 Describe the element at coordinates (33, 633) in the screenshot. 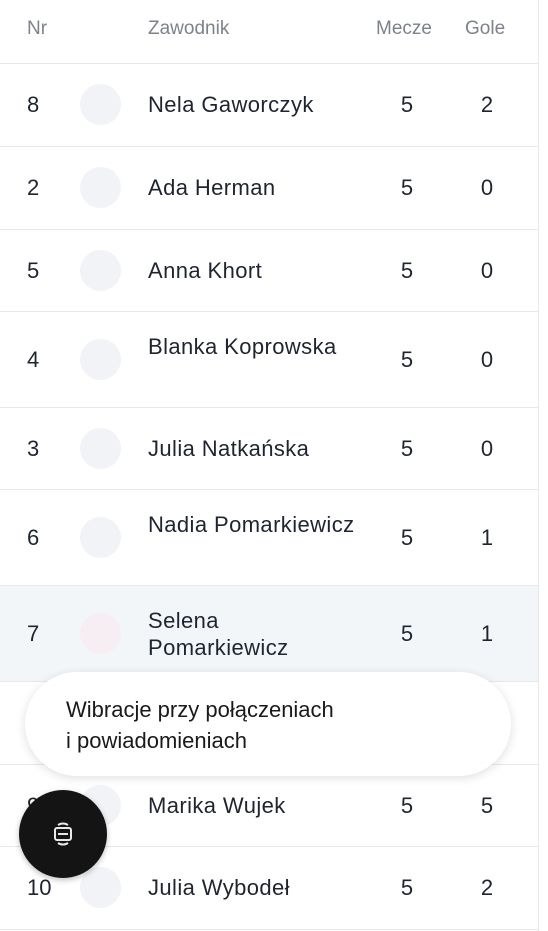

I see `row-nr: 7` at that location.